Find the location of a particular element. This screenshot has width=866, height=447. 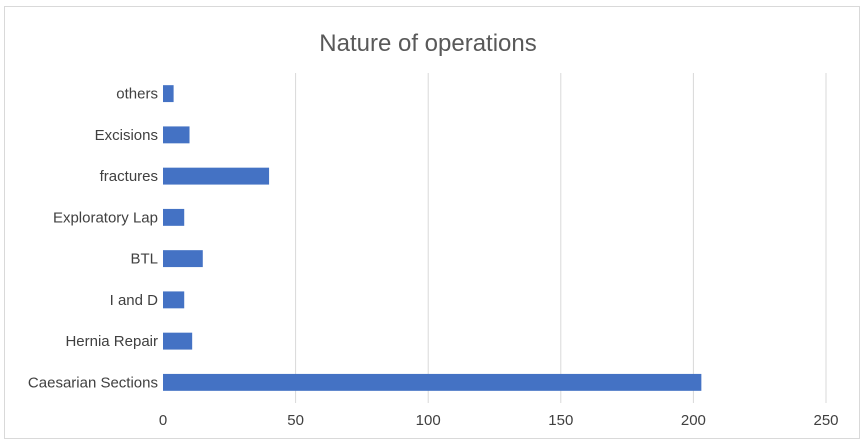

chart-title: Nature of operations is located at coordinates (427, 43).